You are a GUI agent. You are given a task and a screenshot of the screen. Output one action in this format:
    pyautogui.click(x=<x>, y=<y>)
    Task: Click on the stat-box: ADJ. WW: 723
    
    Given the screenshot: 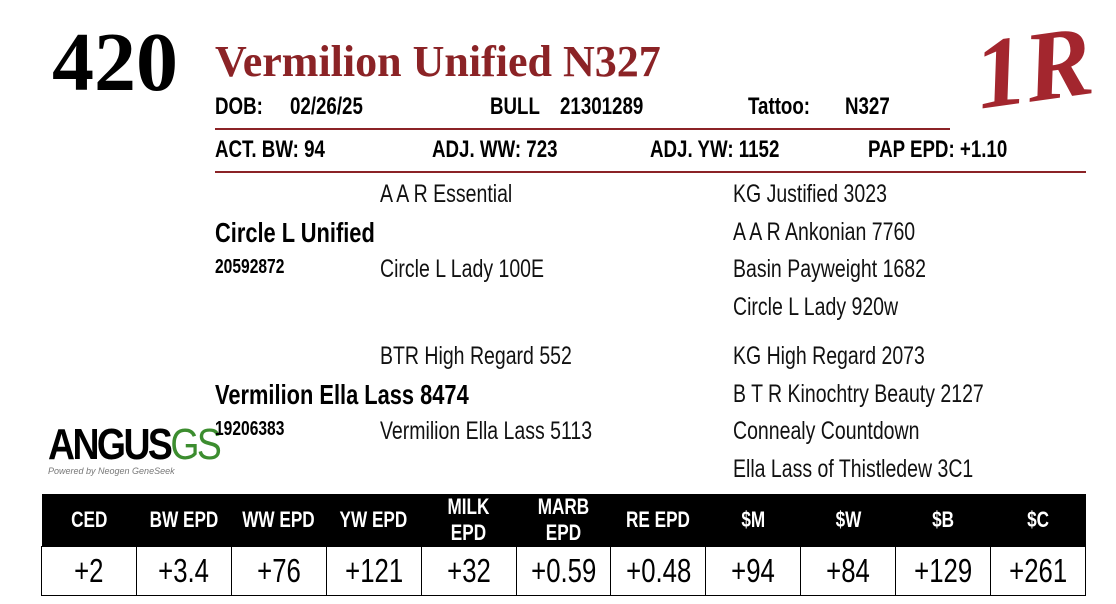 What is the action you would take?
    pyautogui.click(x=512, y=150)
    